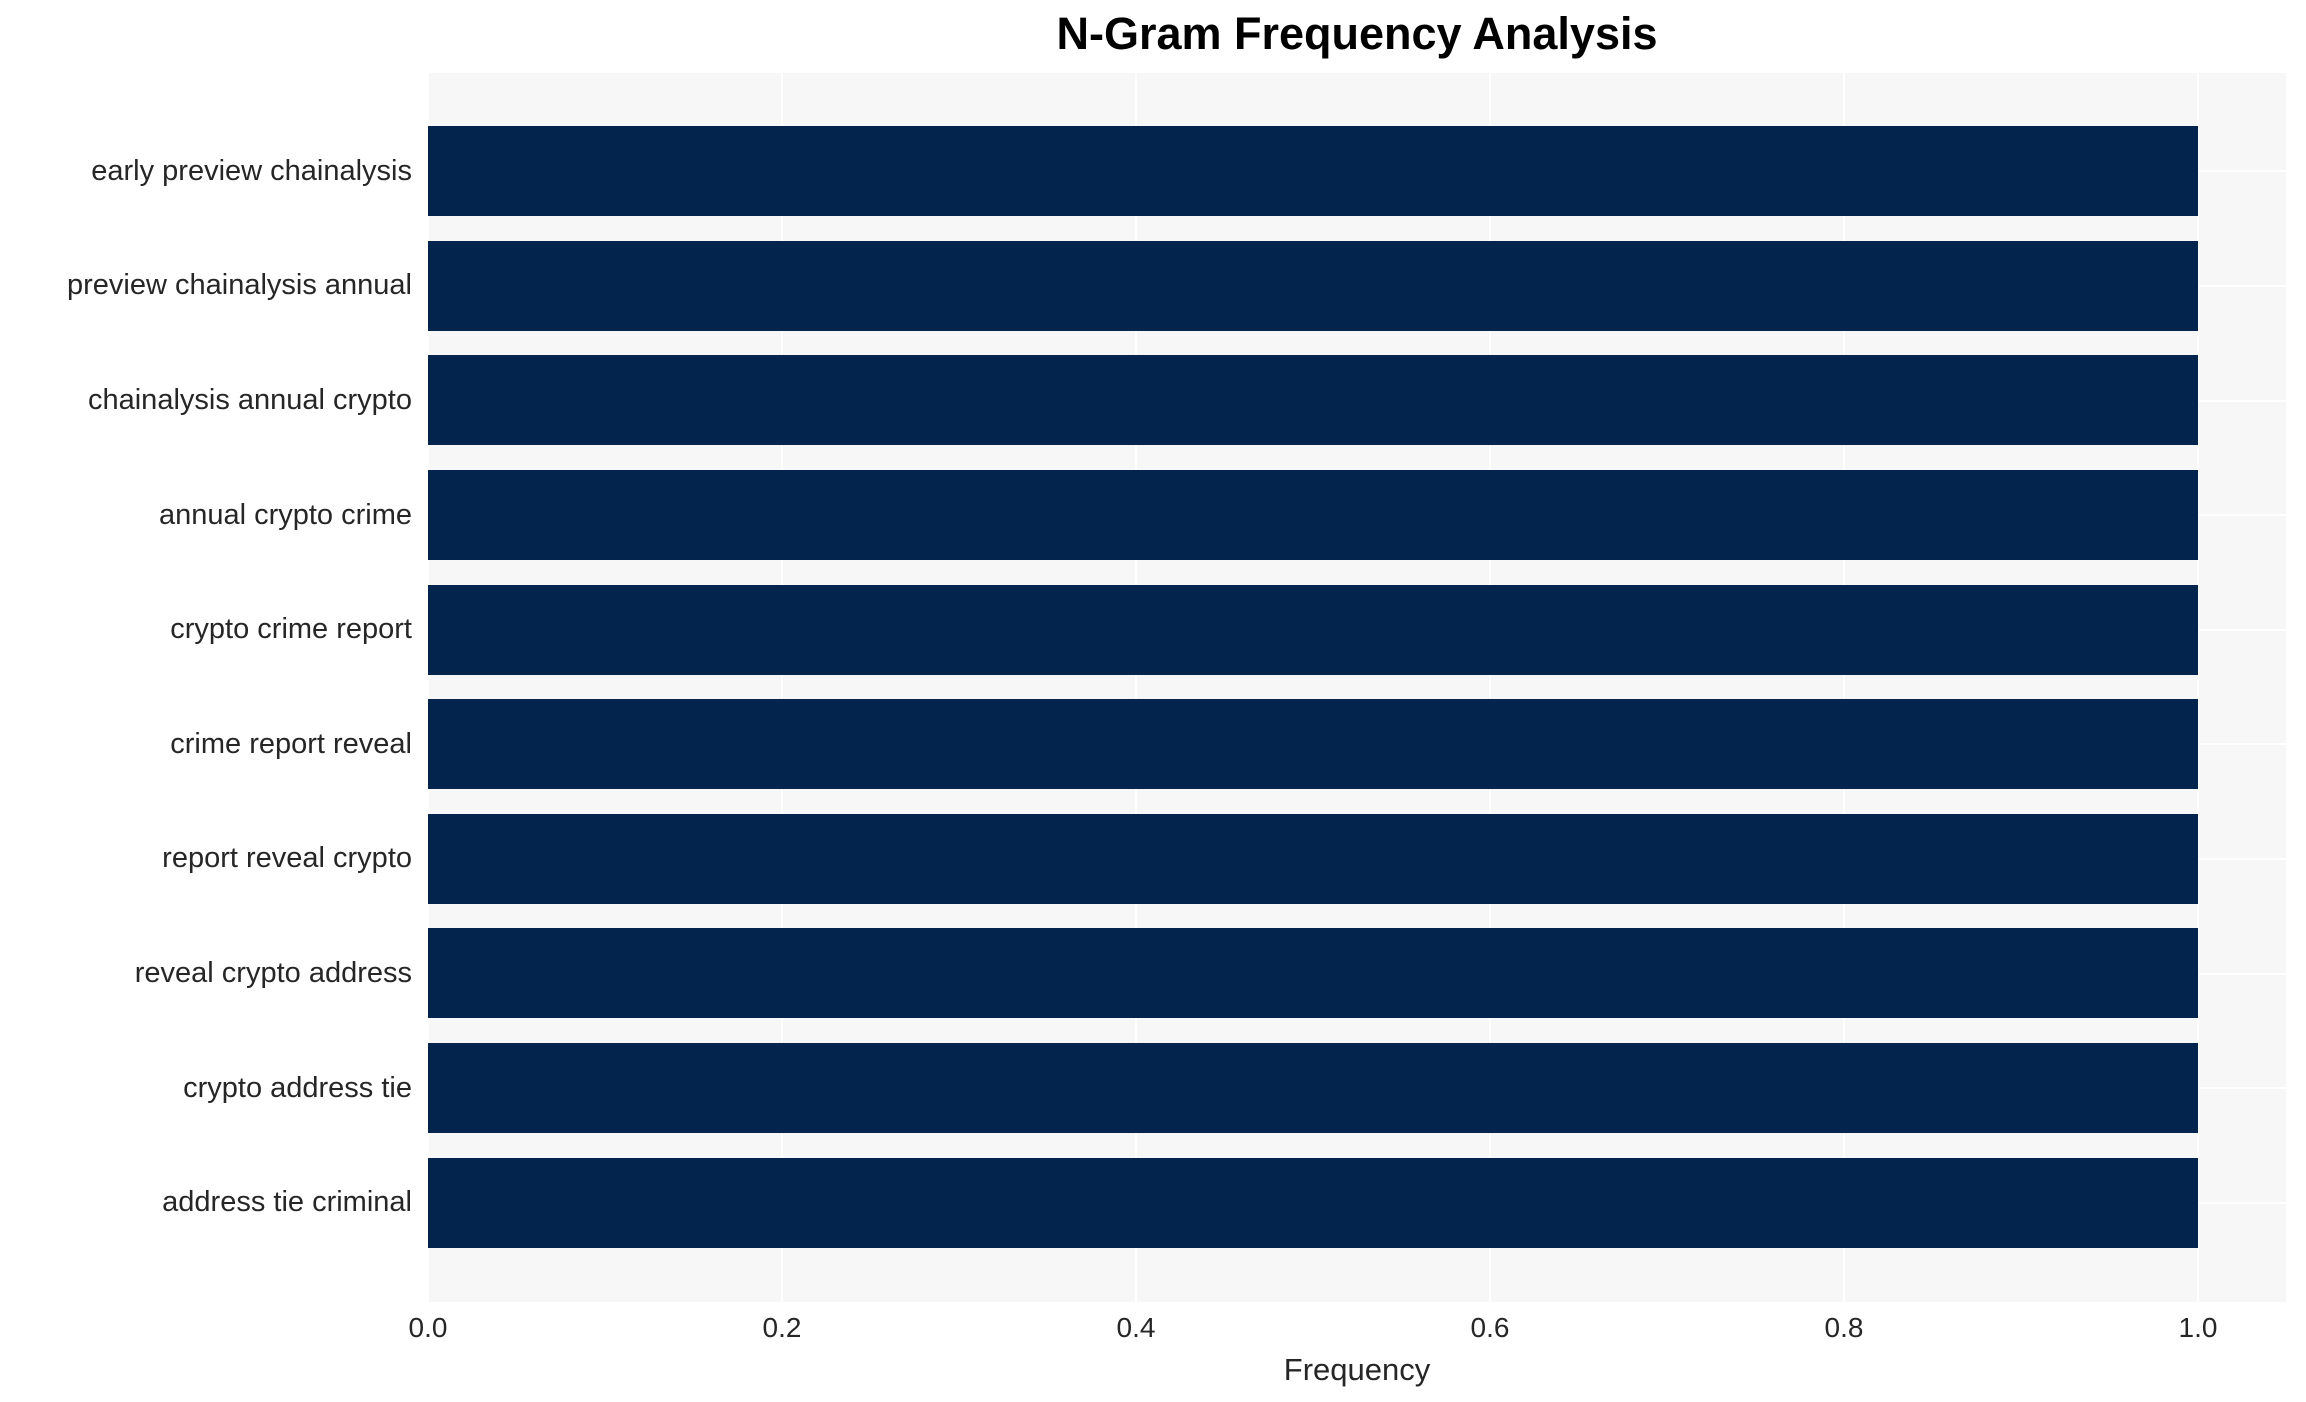 This screenshot has height=1402, width=2306. Describe the element at coordinates (287, 858) in the screenshot. I see `y-tick-label: report reveal crypto` at that location.